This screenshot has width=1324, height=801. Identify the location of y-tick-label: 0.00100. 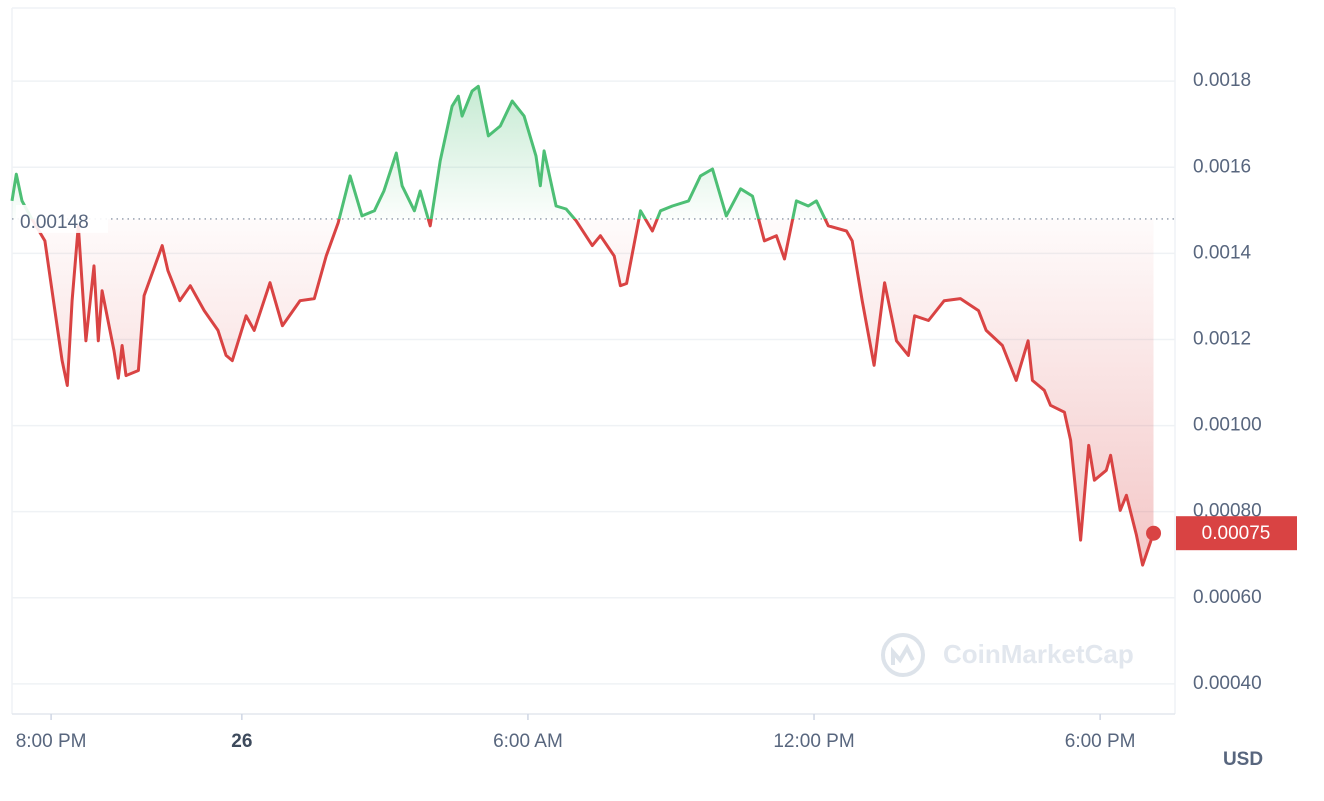
(1227, 425).